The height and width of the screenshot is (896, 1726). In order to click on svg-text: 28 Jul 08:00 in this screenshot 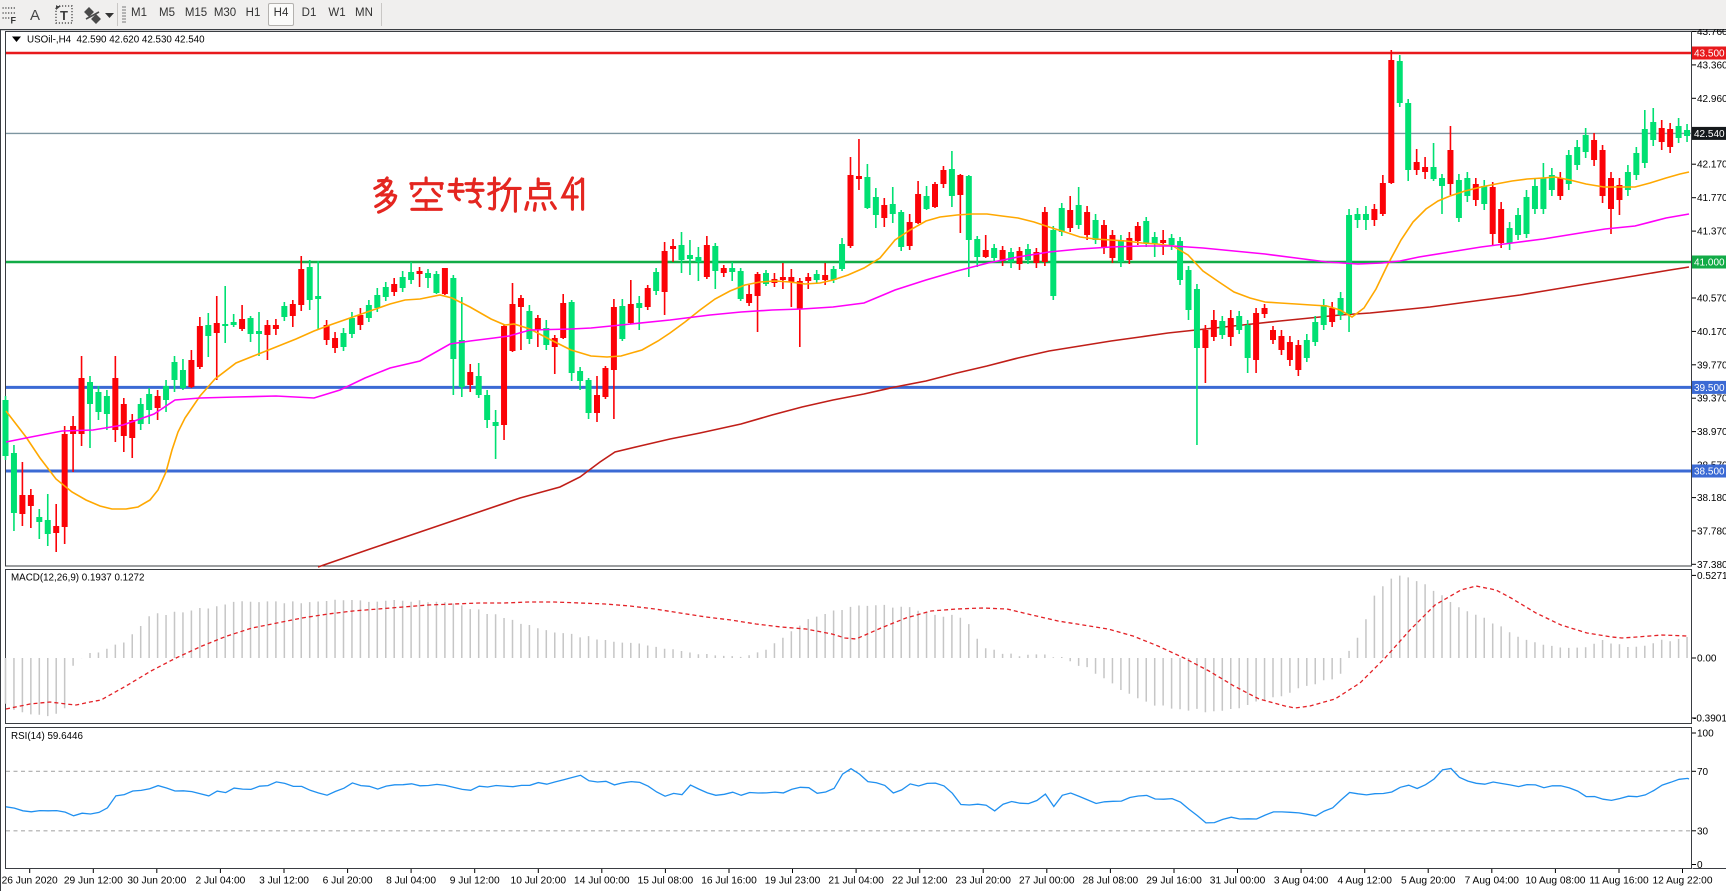, I will do `click(1111, 881)`.